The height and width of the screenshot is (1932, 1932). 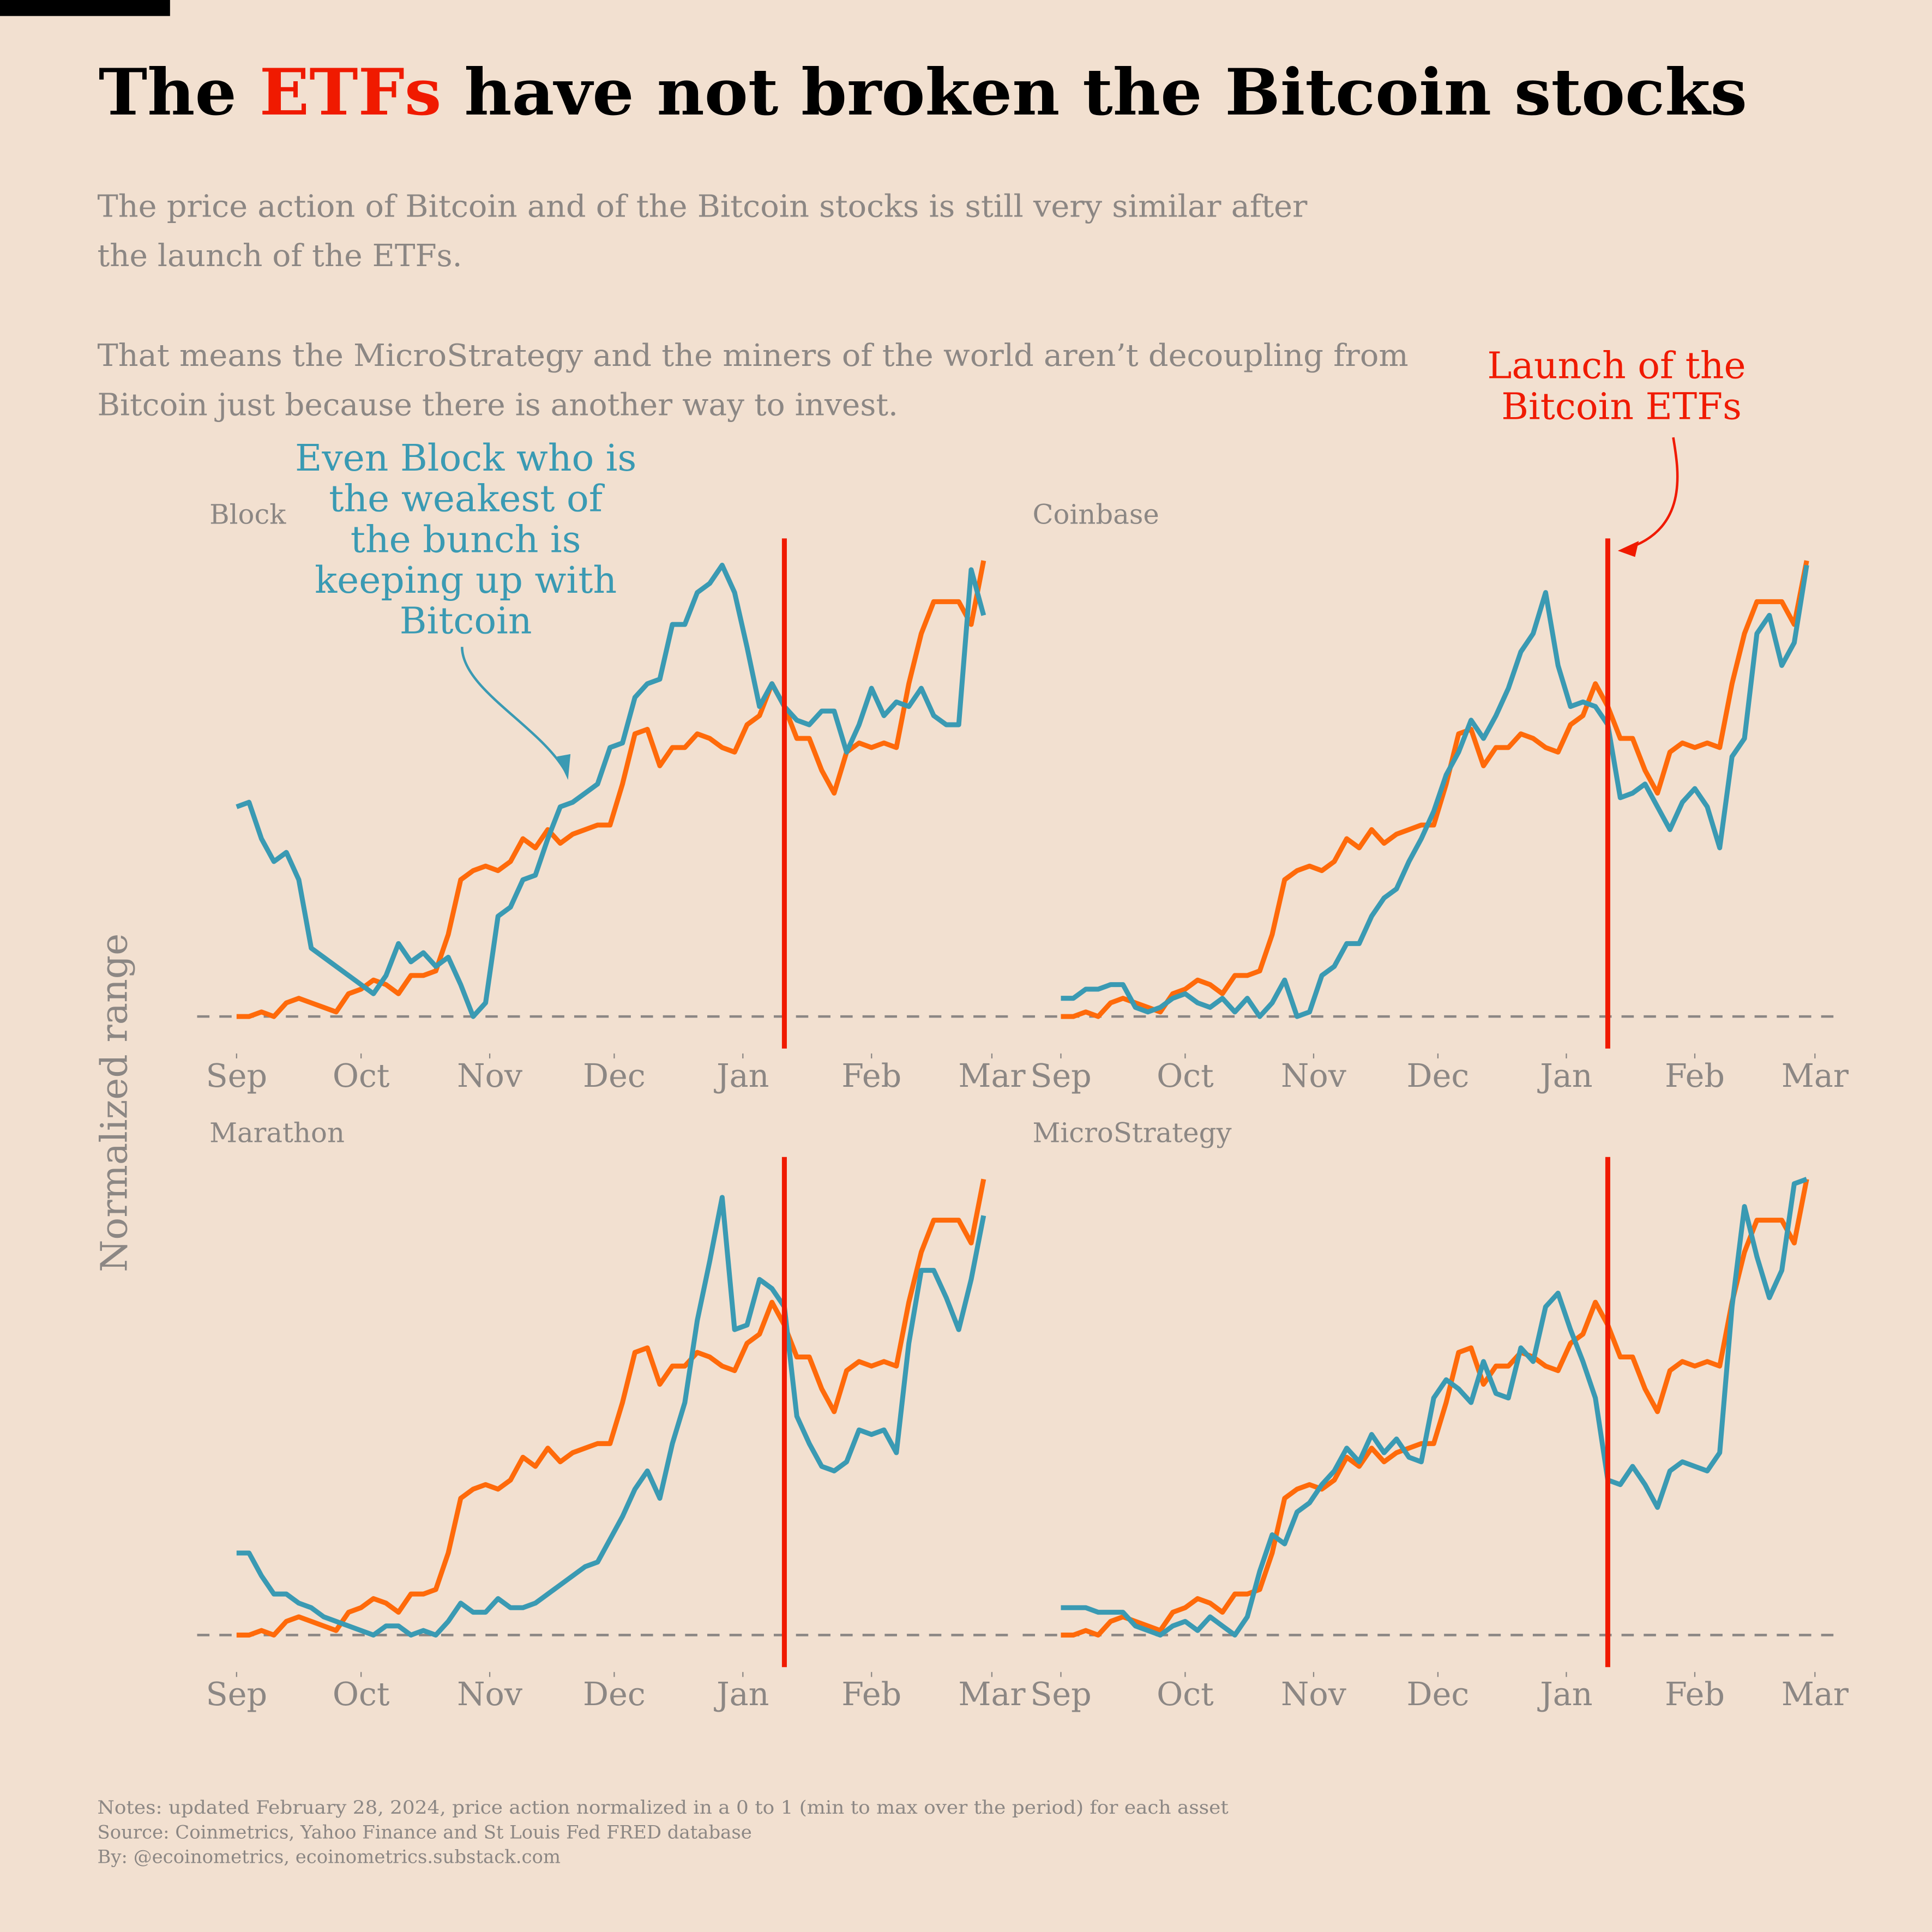 I want to click on etf-annotation-line: Launch of the, so click(x=1616, y=365).